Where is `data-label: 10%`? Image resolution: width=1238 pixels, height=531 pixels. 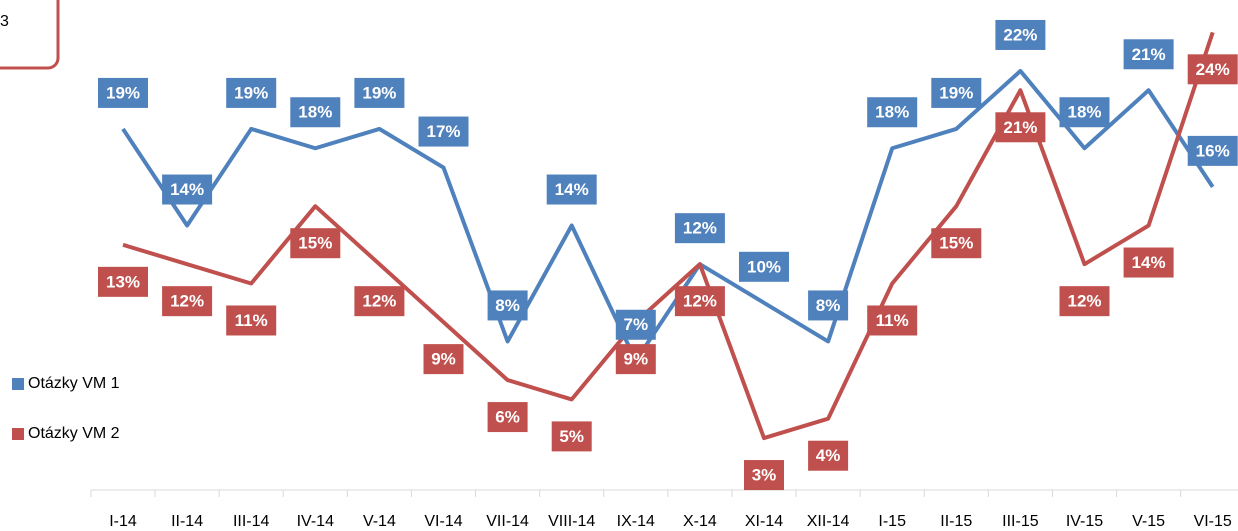
data-label: 10% is located at coordinates (764, 266).